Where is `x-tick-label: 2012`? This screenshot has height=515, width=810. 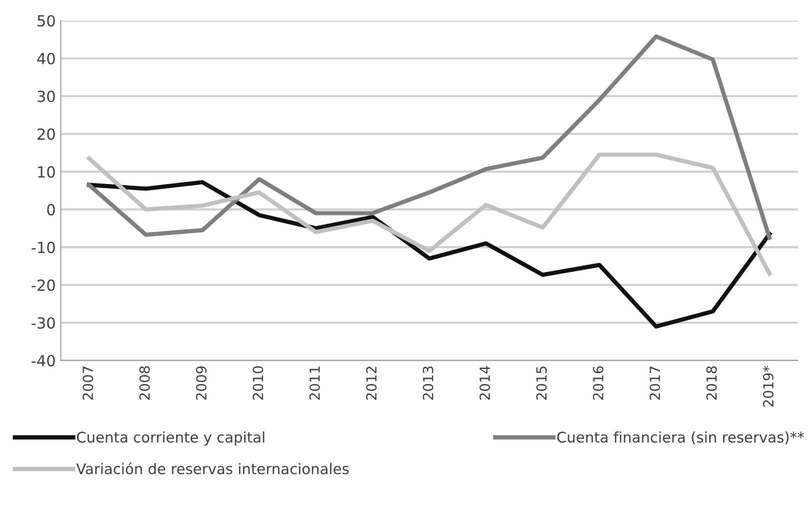
x-tick-label: 2012 is located at coordinates (371, 383).